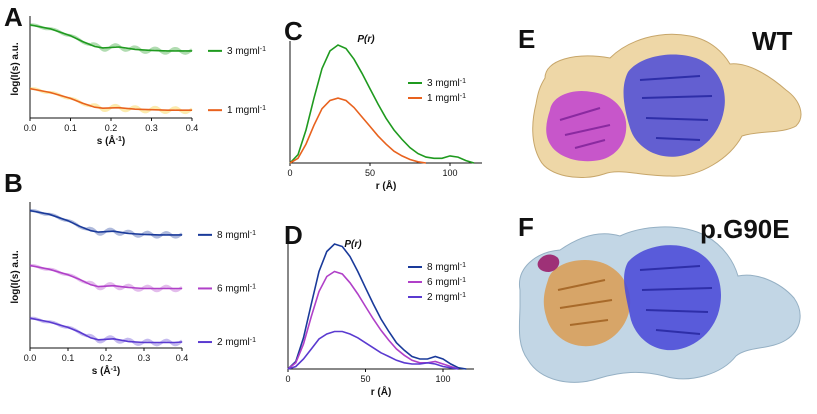 The width and height of the screenshot is (817, 414). Describe the element at coordinates (111, 128) in the screenshot. I see `chart-a-x-tick-label: 0.2` at that location.